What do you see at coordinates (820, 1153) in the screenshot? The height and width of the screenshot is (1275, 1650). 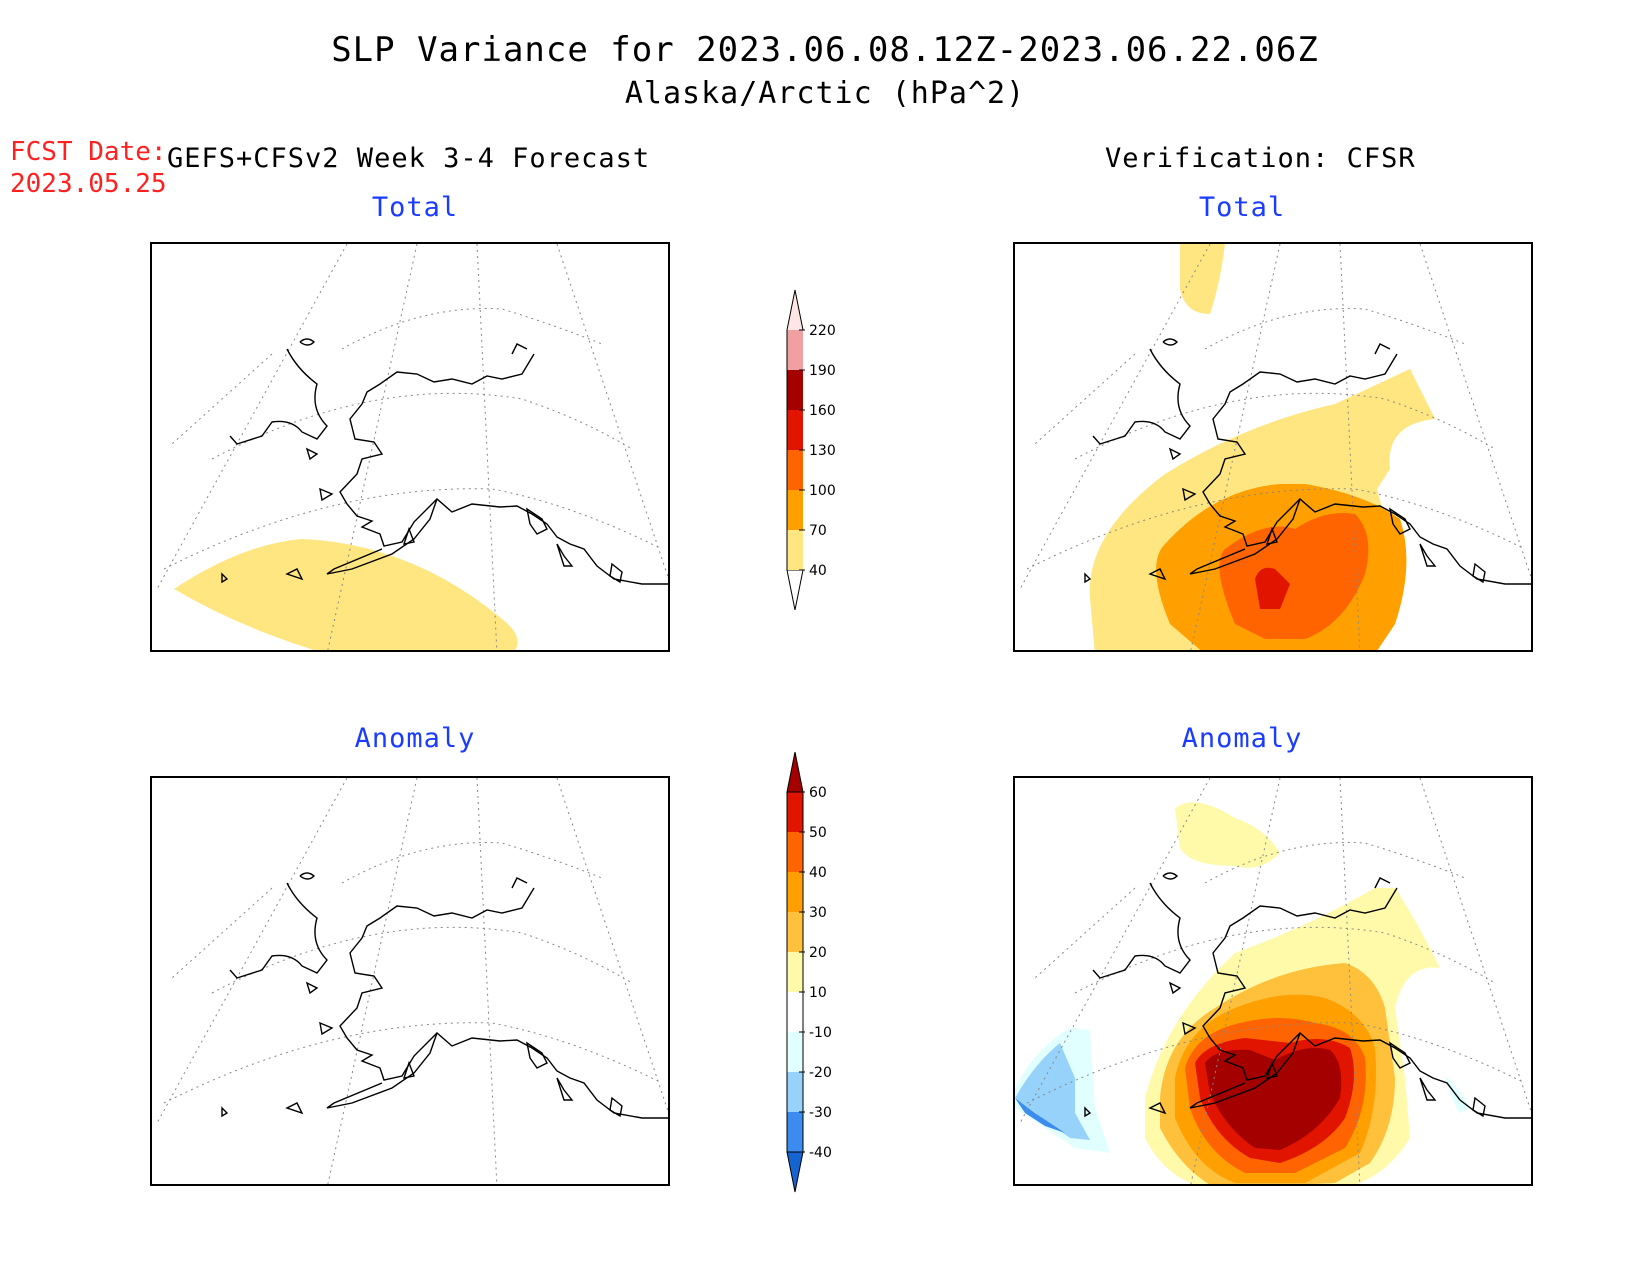 I see `anomaly-colorbar-label: -40` at bounding box center [820, 1153].